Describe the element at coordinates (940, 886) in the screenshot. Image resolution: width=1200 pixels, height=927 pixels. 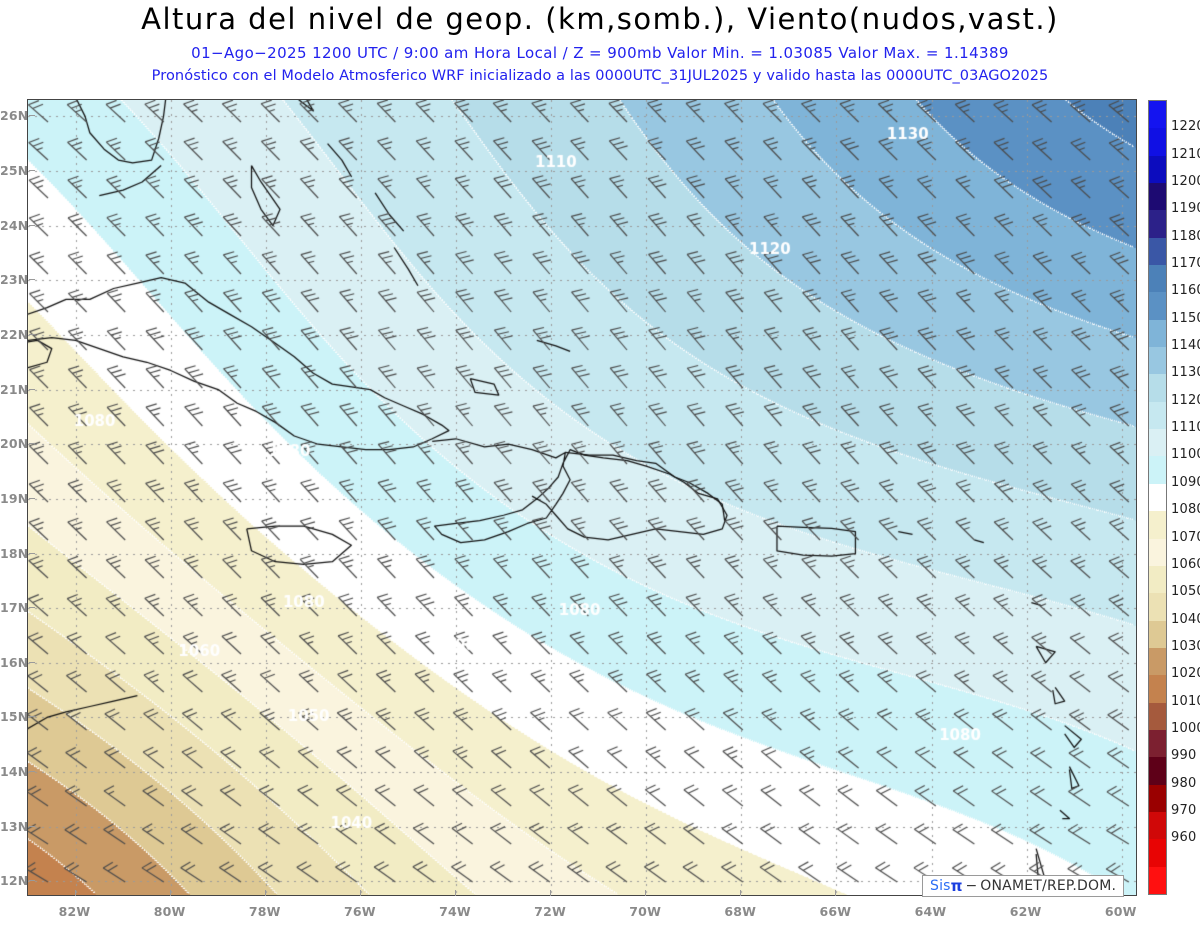
I see `sis-logo-text: Sis` at that location.